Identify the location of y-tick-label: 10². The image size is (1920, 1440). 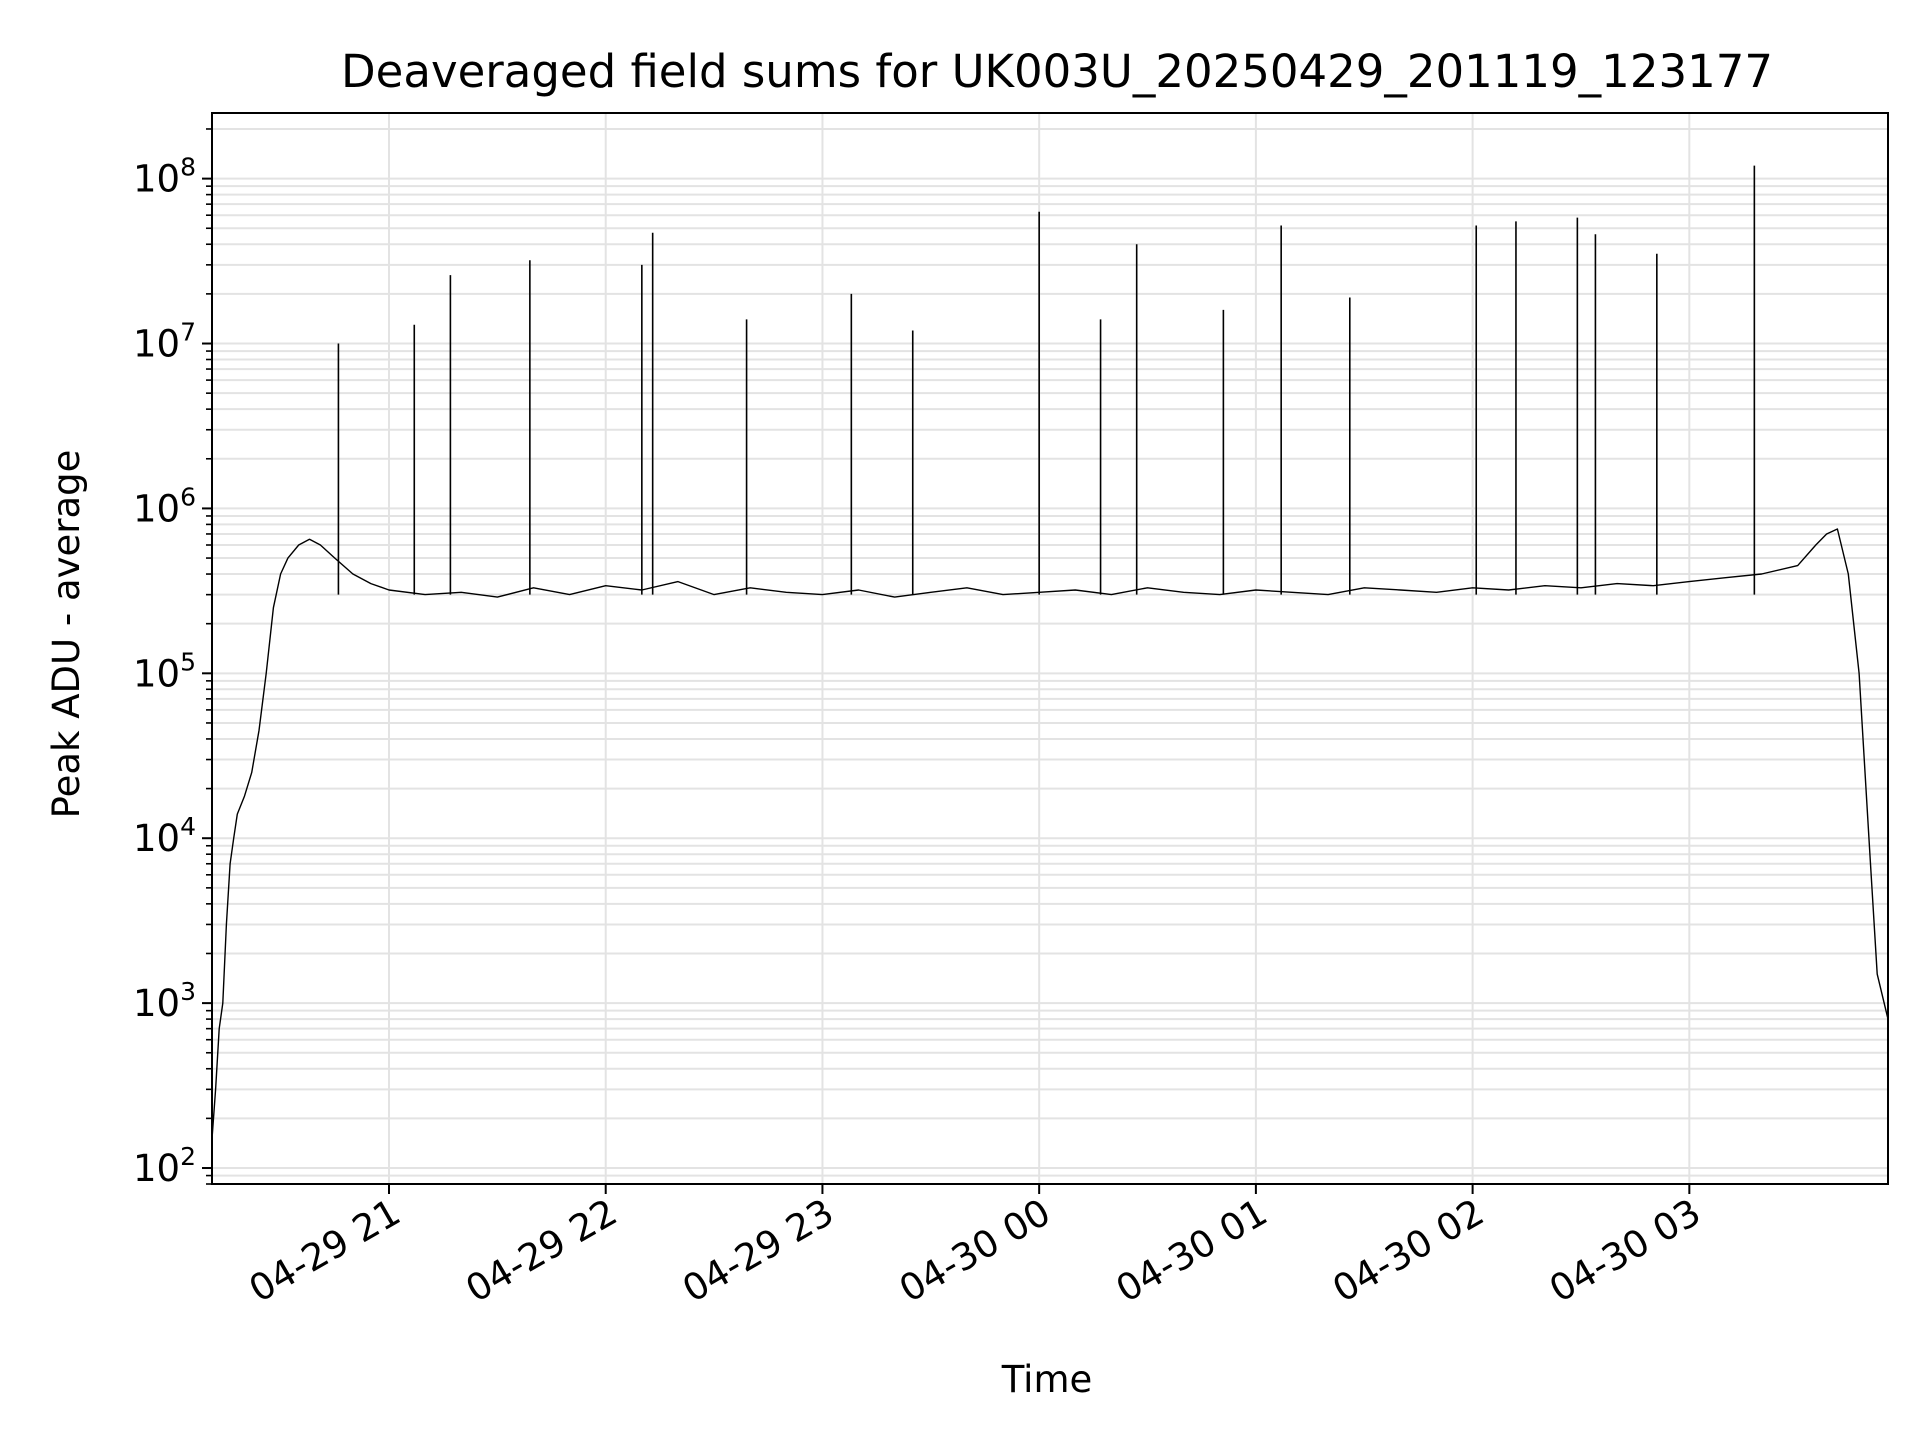
(164, 1166).